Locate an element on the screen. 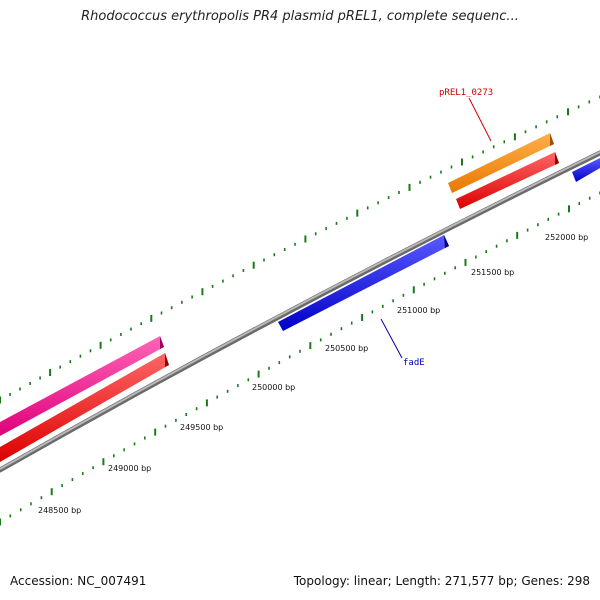 This screenshot has height=600, width=600. gene-label-prel1-0273: pREL1_0273 is located at coordinates (466, 93).